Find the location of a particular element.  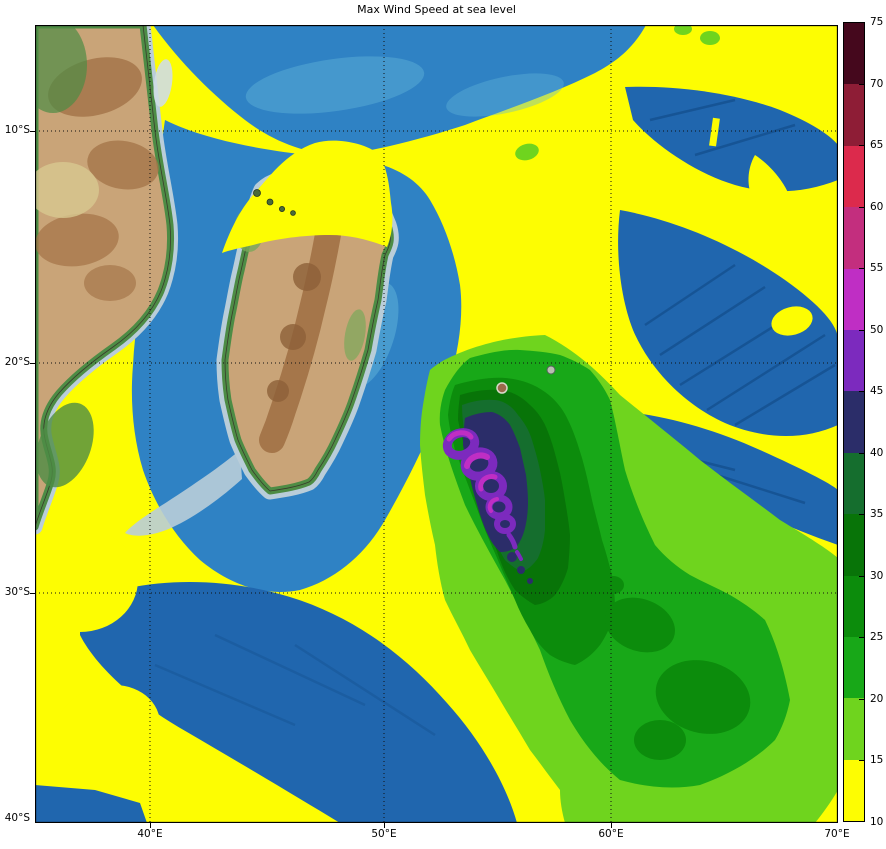

colorbar-labels: 75 70 65 60 55 50 45 40 35 30 25 20 15 10 is located at coordinates (878, 422).